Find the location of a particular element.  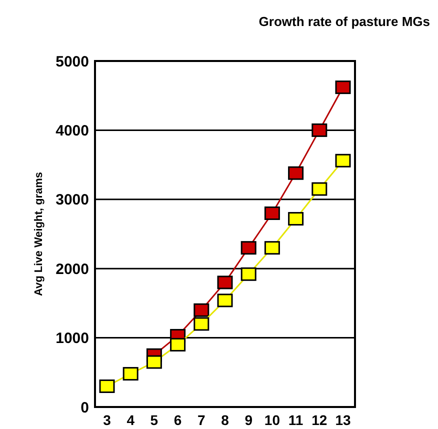

x-tick-label: 10 is located at coordinates (272, 420).